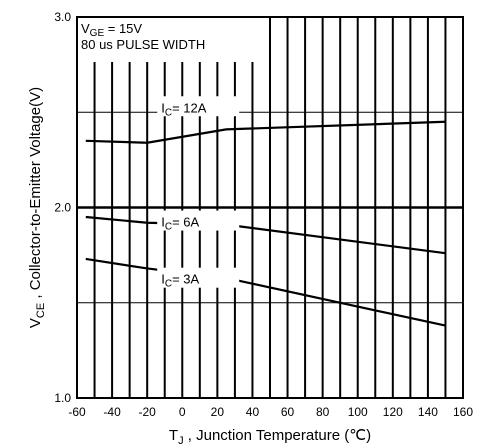 This screenshot has height=447, width=482. Describe the element at coordinates (218, 412) in the screenshot. I see `x-tick-label: 20` at that location.